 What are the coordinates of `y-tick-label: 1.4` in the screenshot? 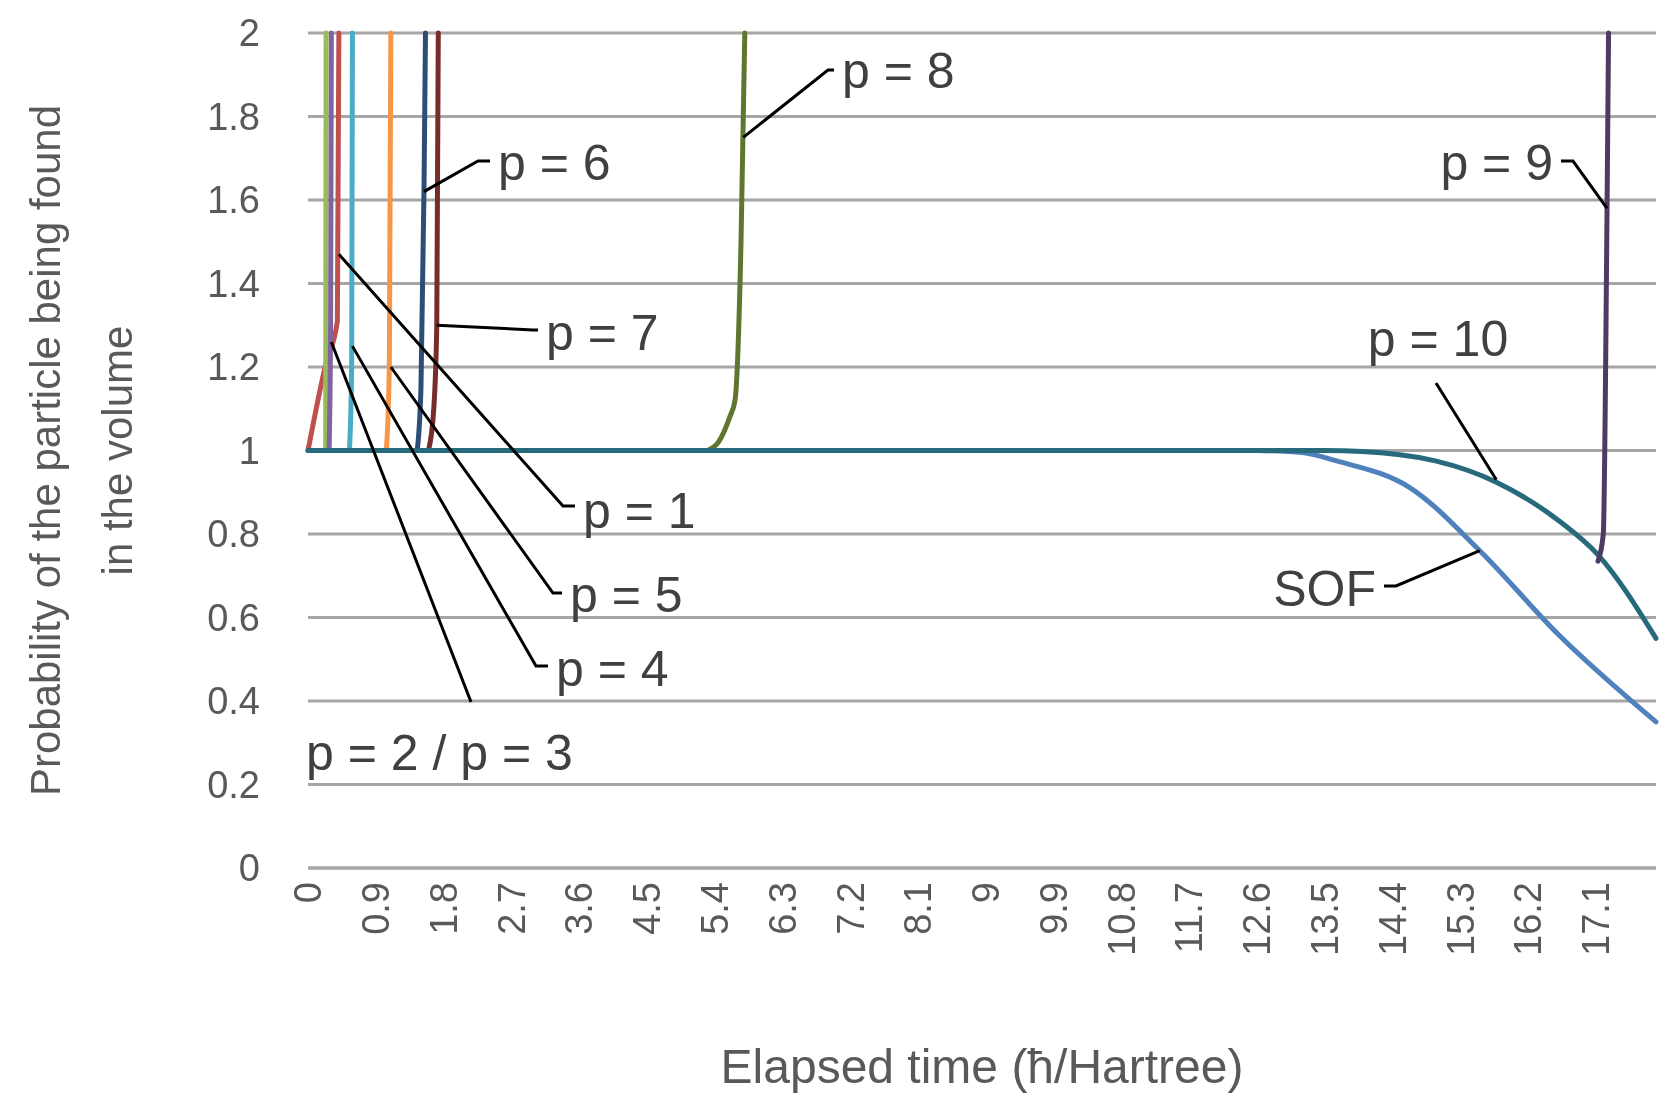 It's located at (233, 283).